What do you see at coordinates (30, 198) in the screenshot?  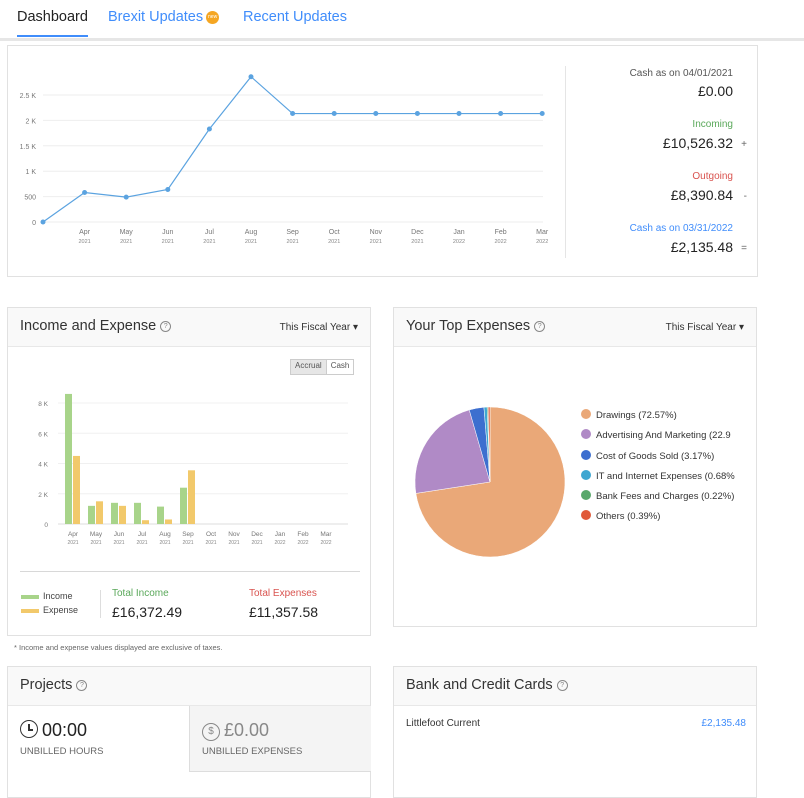 I see `cf-y-tick: 500` at bounding box center [30, 198].